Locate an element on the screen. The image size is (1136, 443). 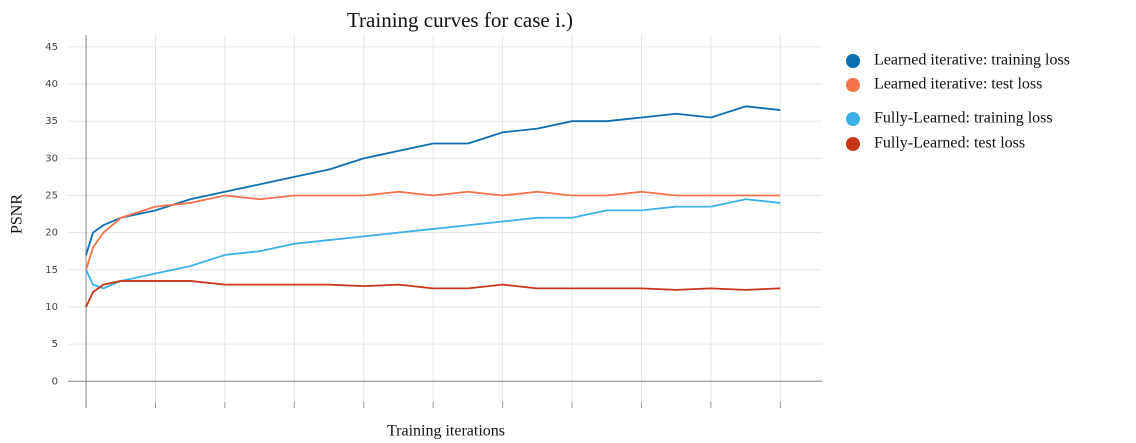
y-tick-label: 30 is located at coordinates (51, 158).